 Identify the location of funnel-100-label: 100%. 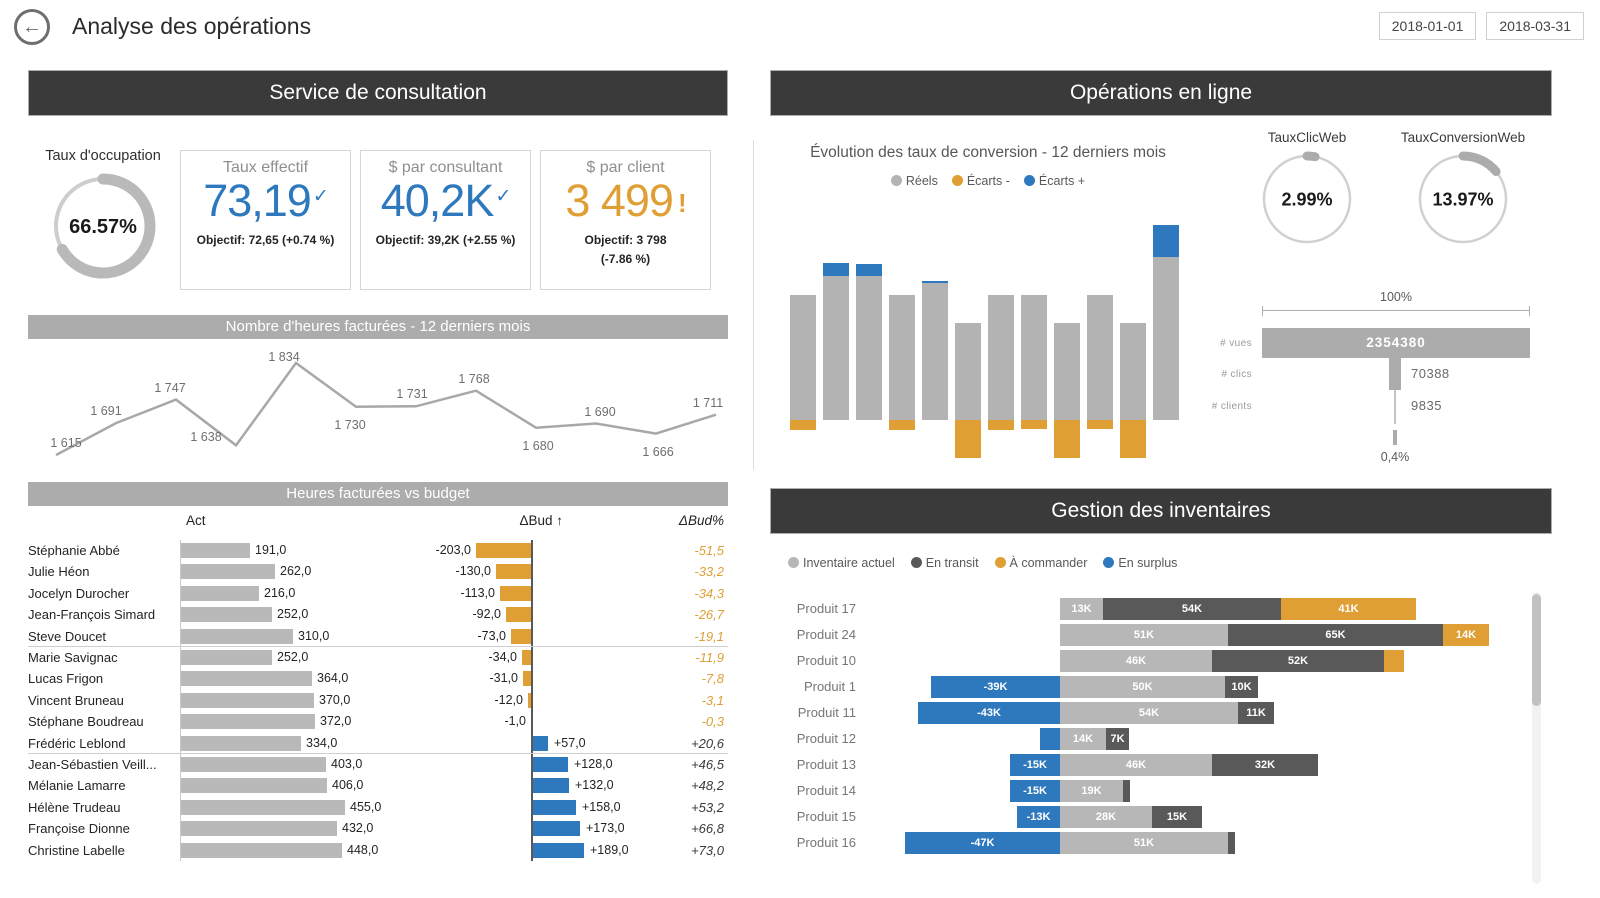
(1396, 297).